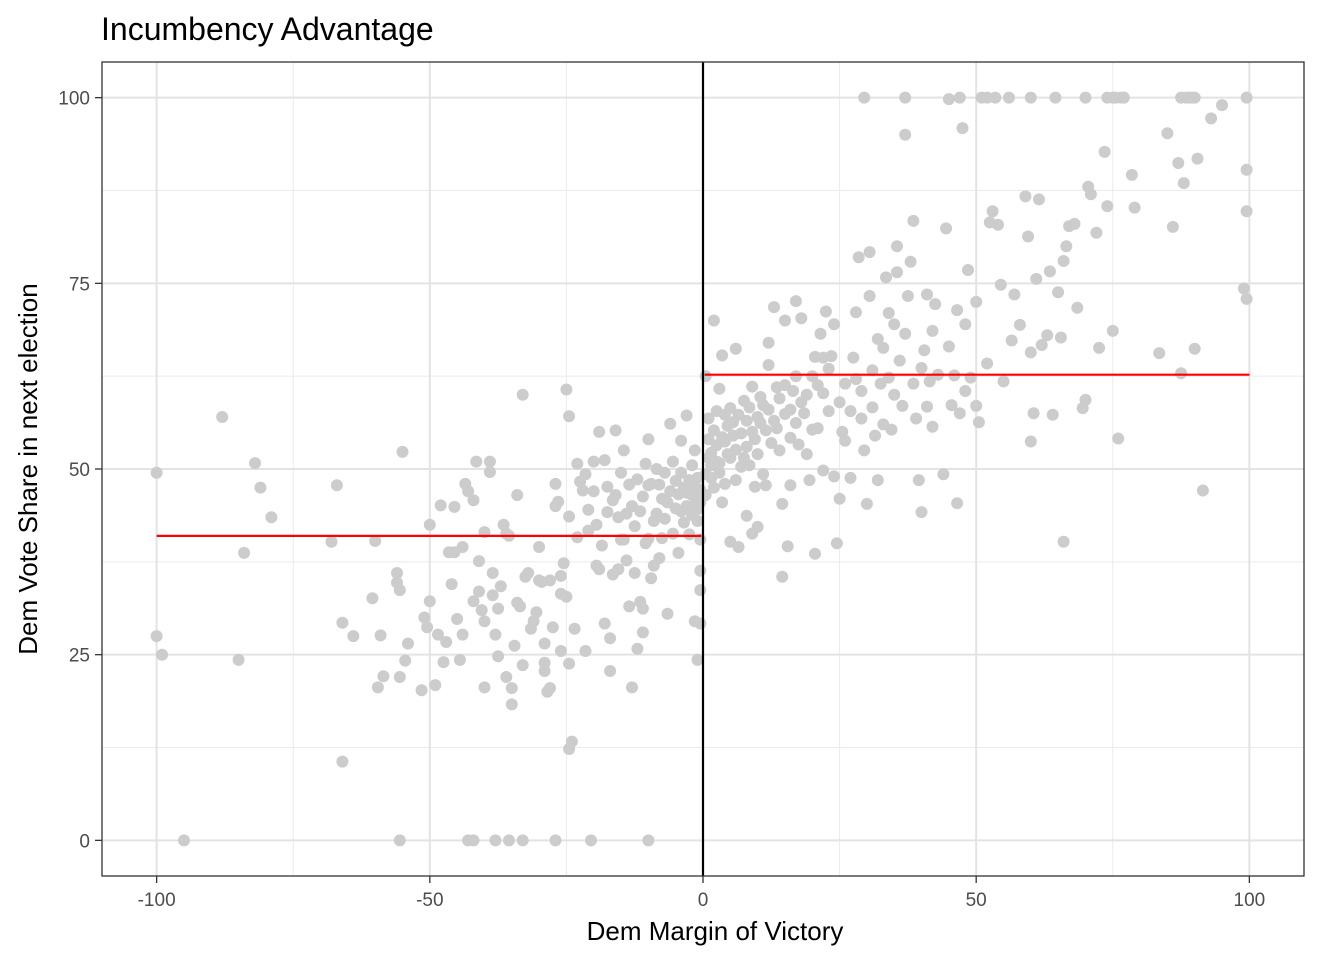 This screenshot has width=1344, height=960. What do you see at coordinates (84, 841) in the screenshot?
I see `y-tick-label: 0` at bounding box center [84, 841].